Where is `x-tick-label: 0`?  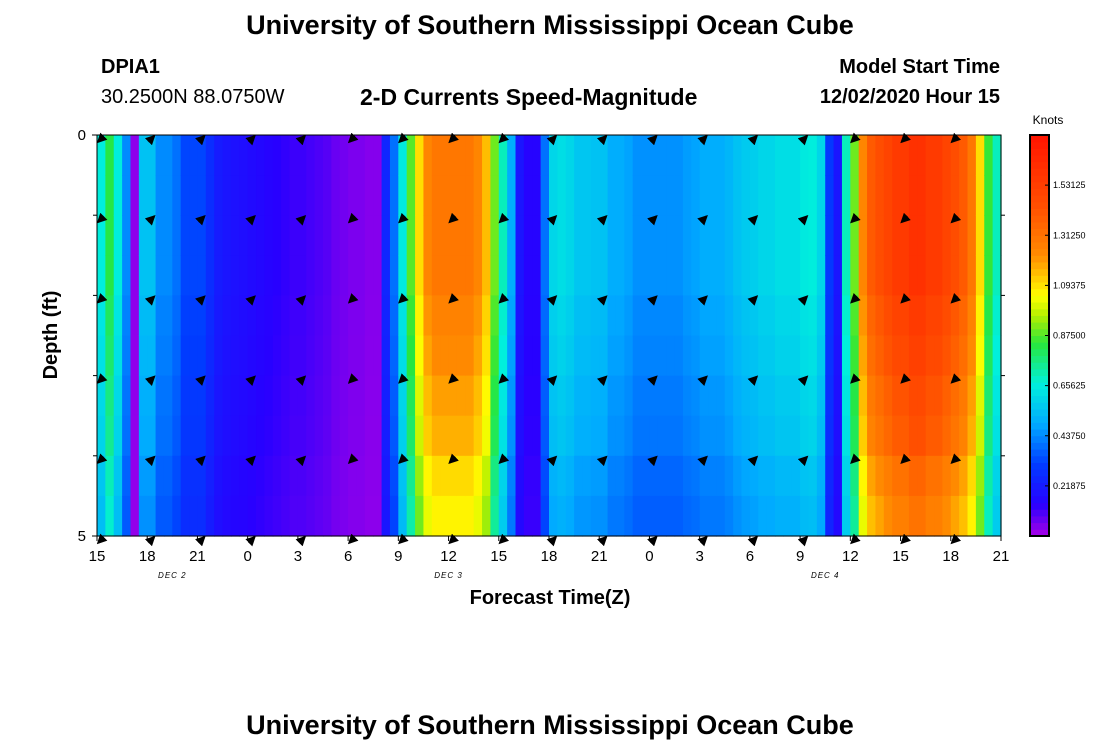 x-tick-label: 0 is located at coordinates (247, 556).